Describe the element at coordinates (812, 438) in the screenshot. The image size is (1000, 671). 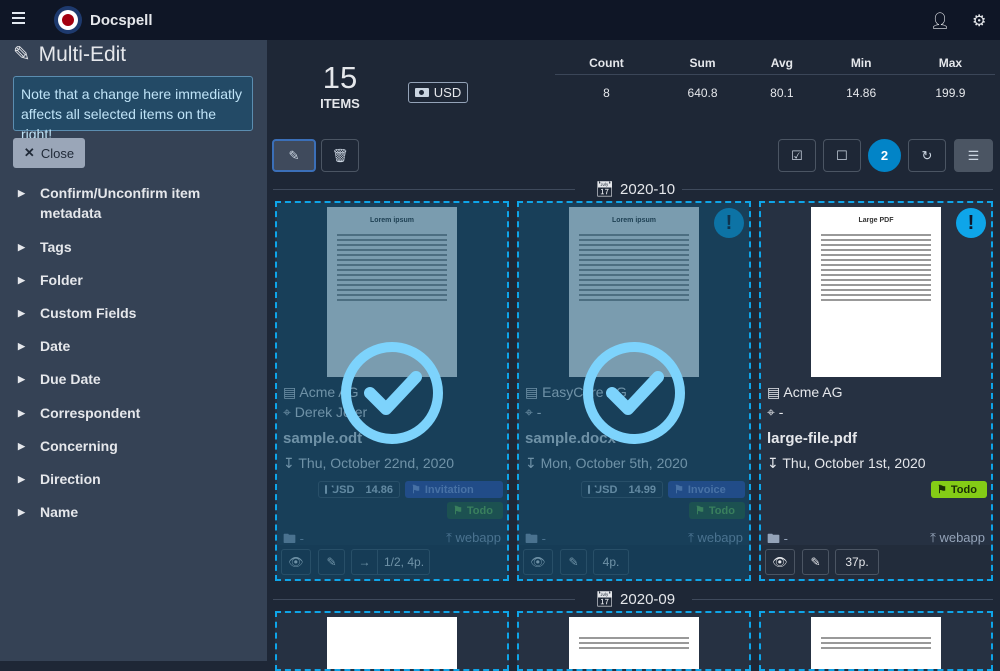
I see `item-name: large-file.pdf` at that location.